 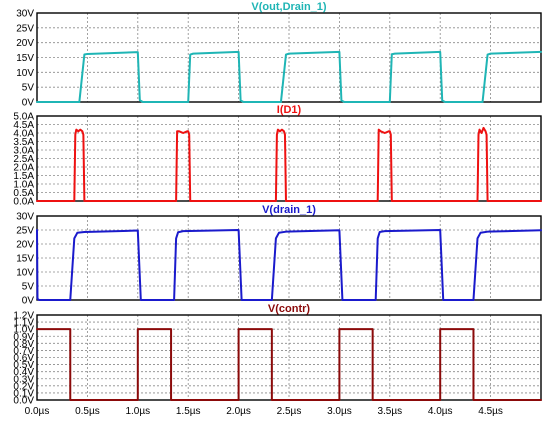 I want to click on trace-title-3: V(drain_1), so click(x=289, y=210).